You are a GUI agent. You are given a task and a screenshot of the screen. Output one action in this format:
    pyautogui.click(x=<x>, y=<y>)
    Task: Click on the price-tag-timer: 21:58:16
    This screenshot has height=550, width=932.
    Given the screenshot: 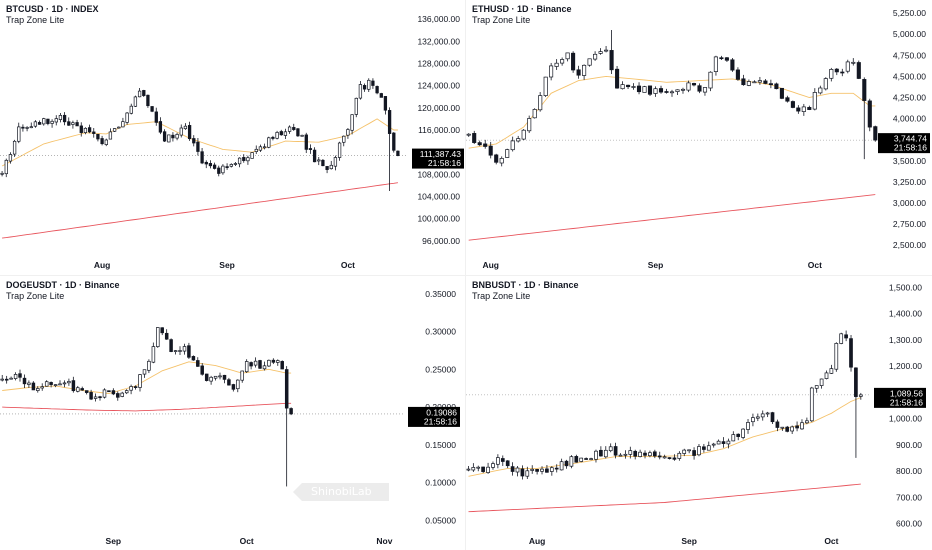 What is the action you would take?
    pyautogui.click(x=444, y=163)
    